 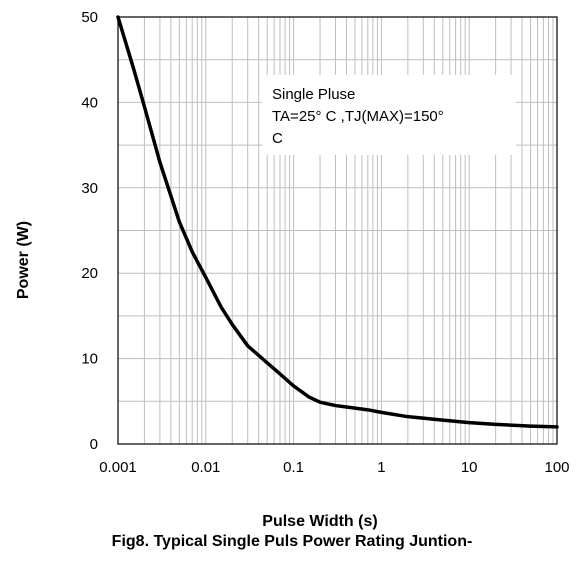 What do you see at coordinates (293, 467) in the screenshot?
I see `x-tick-label: 0.1` at bounding box center [293, 467].